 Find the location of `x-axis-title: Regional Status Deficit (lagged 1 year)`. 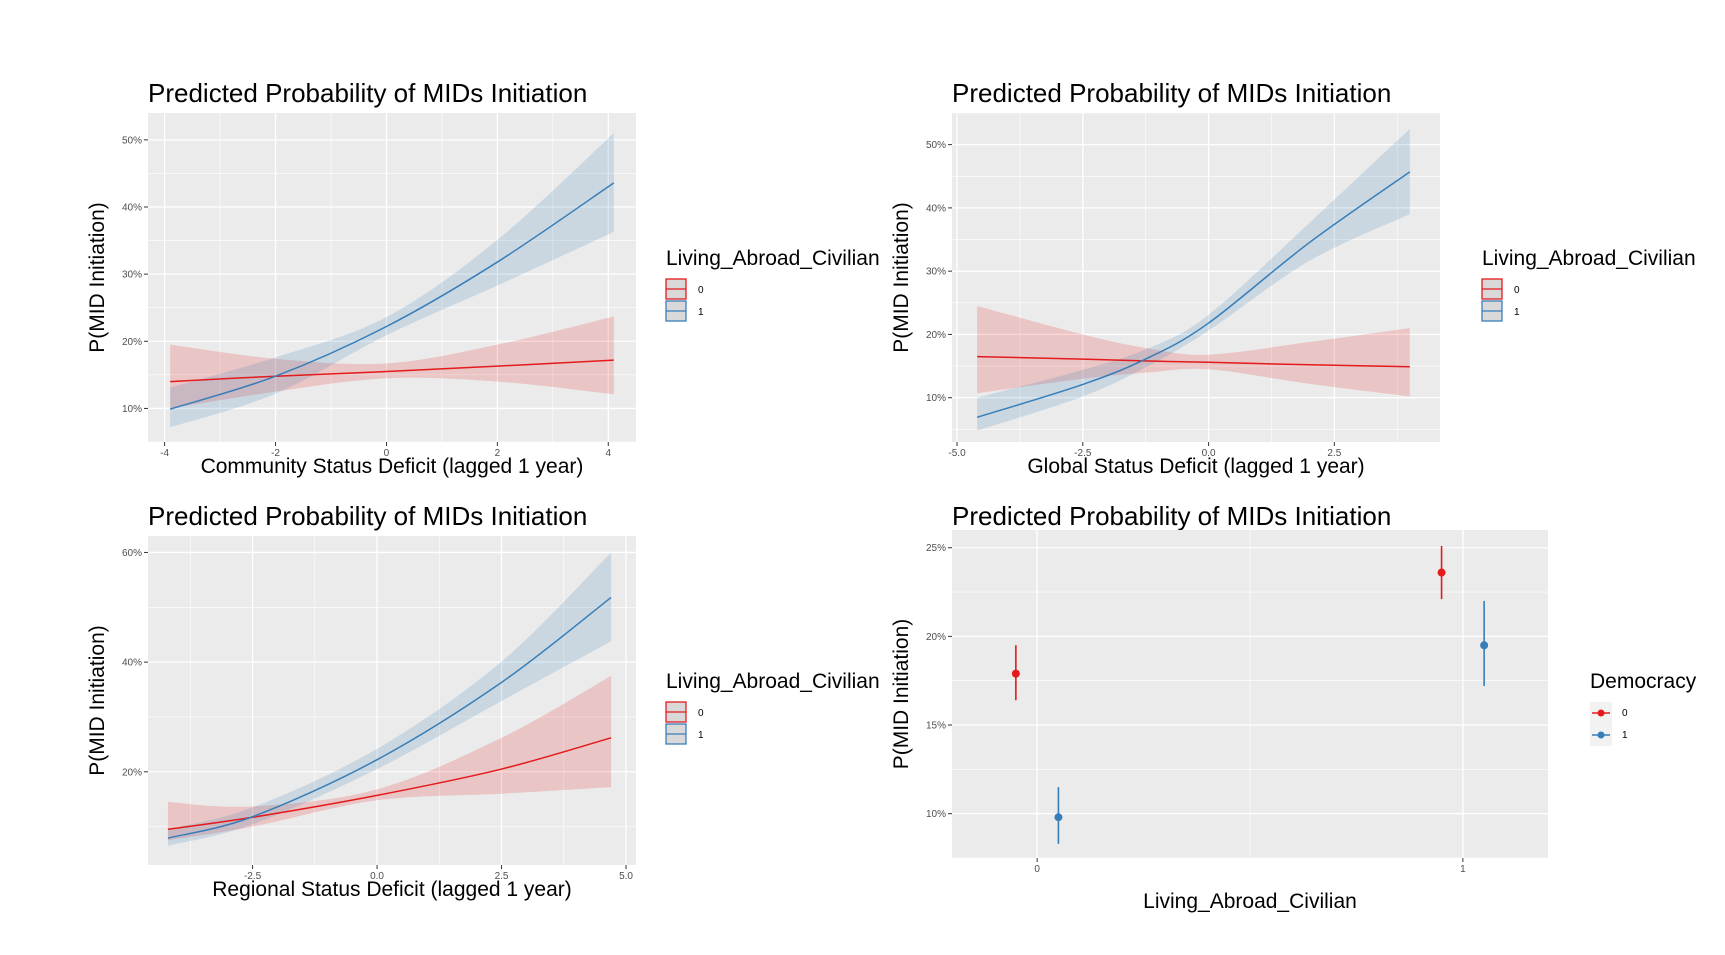

x-axis-title: Regional Status Deficit (lagged 1 year) is located at coordinates (392, 889).